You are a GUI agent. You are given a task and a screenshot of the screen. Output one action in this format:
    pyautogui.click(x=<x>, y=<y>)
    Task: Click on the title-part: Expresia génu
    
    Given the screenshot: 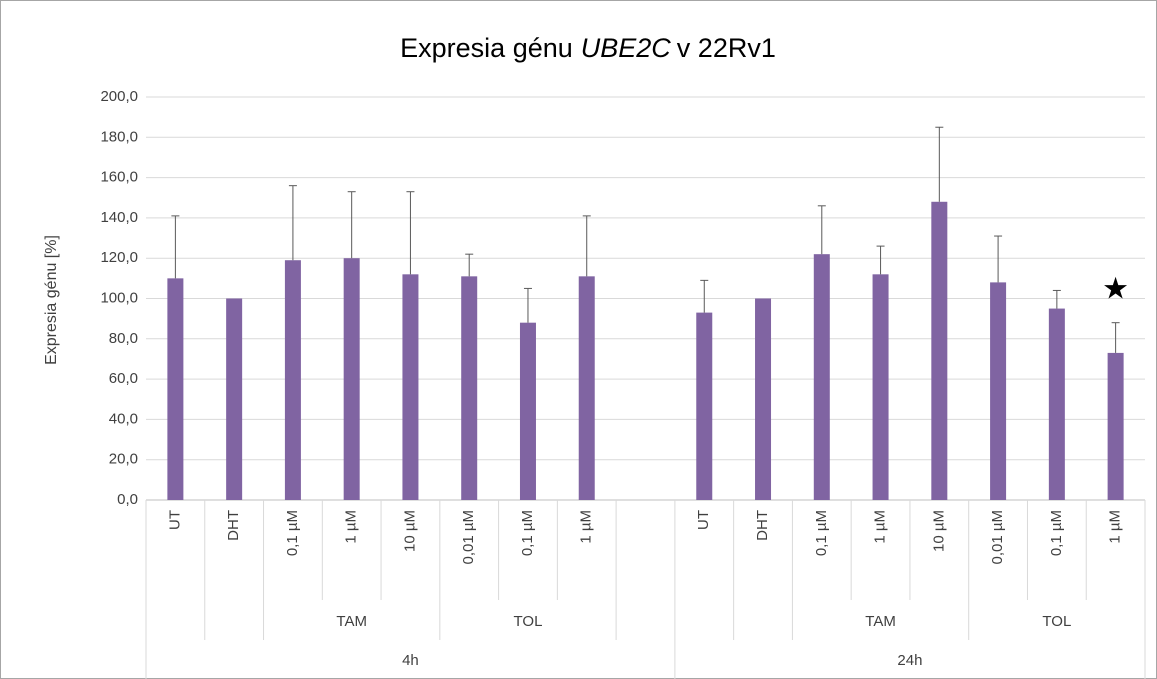 What is the action you would take?
    pyautogui.click(x=486, y=48)
    